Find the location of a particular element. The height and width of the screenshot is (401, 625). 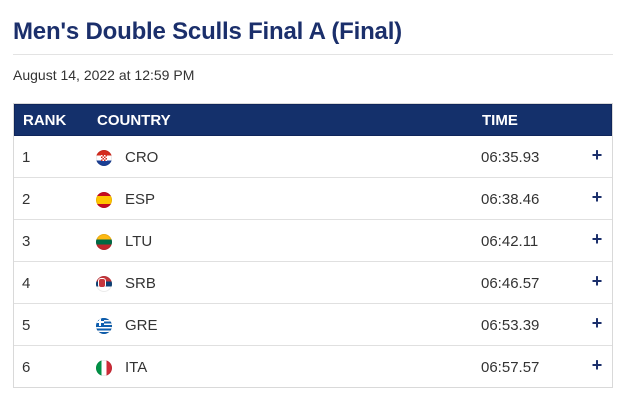

rank-cell: 3 is located at coordinates (26, 241).